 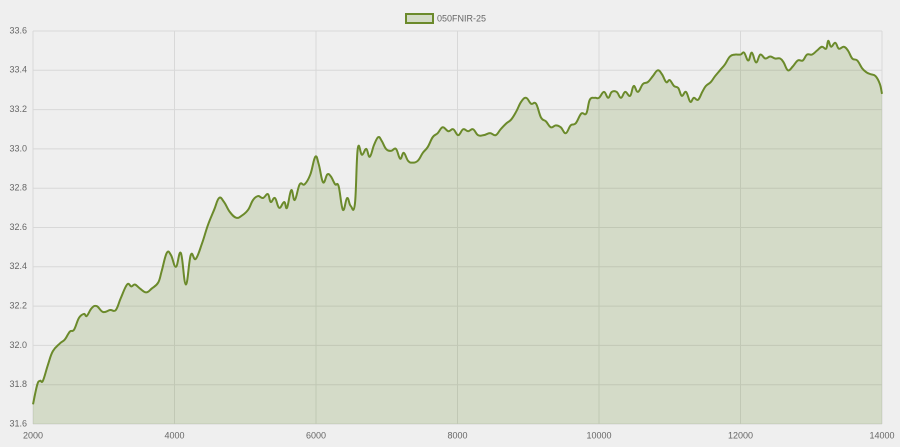 I want to click on legend-label: 050FNIR-25, so click(x=461, y=18).